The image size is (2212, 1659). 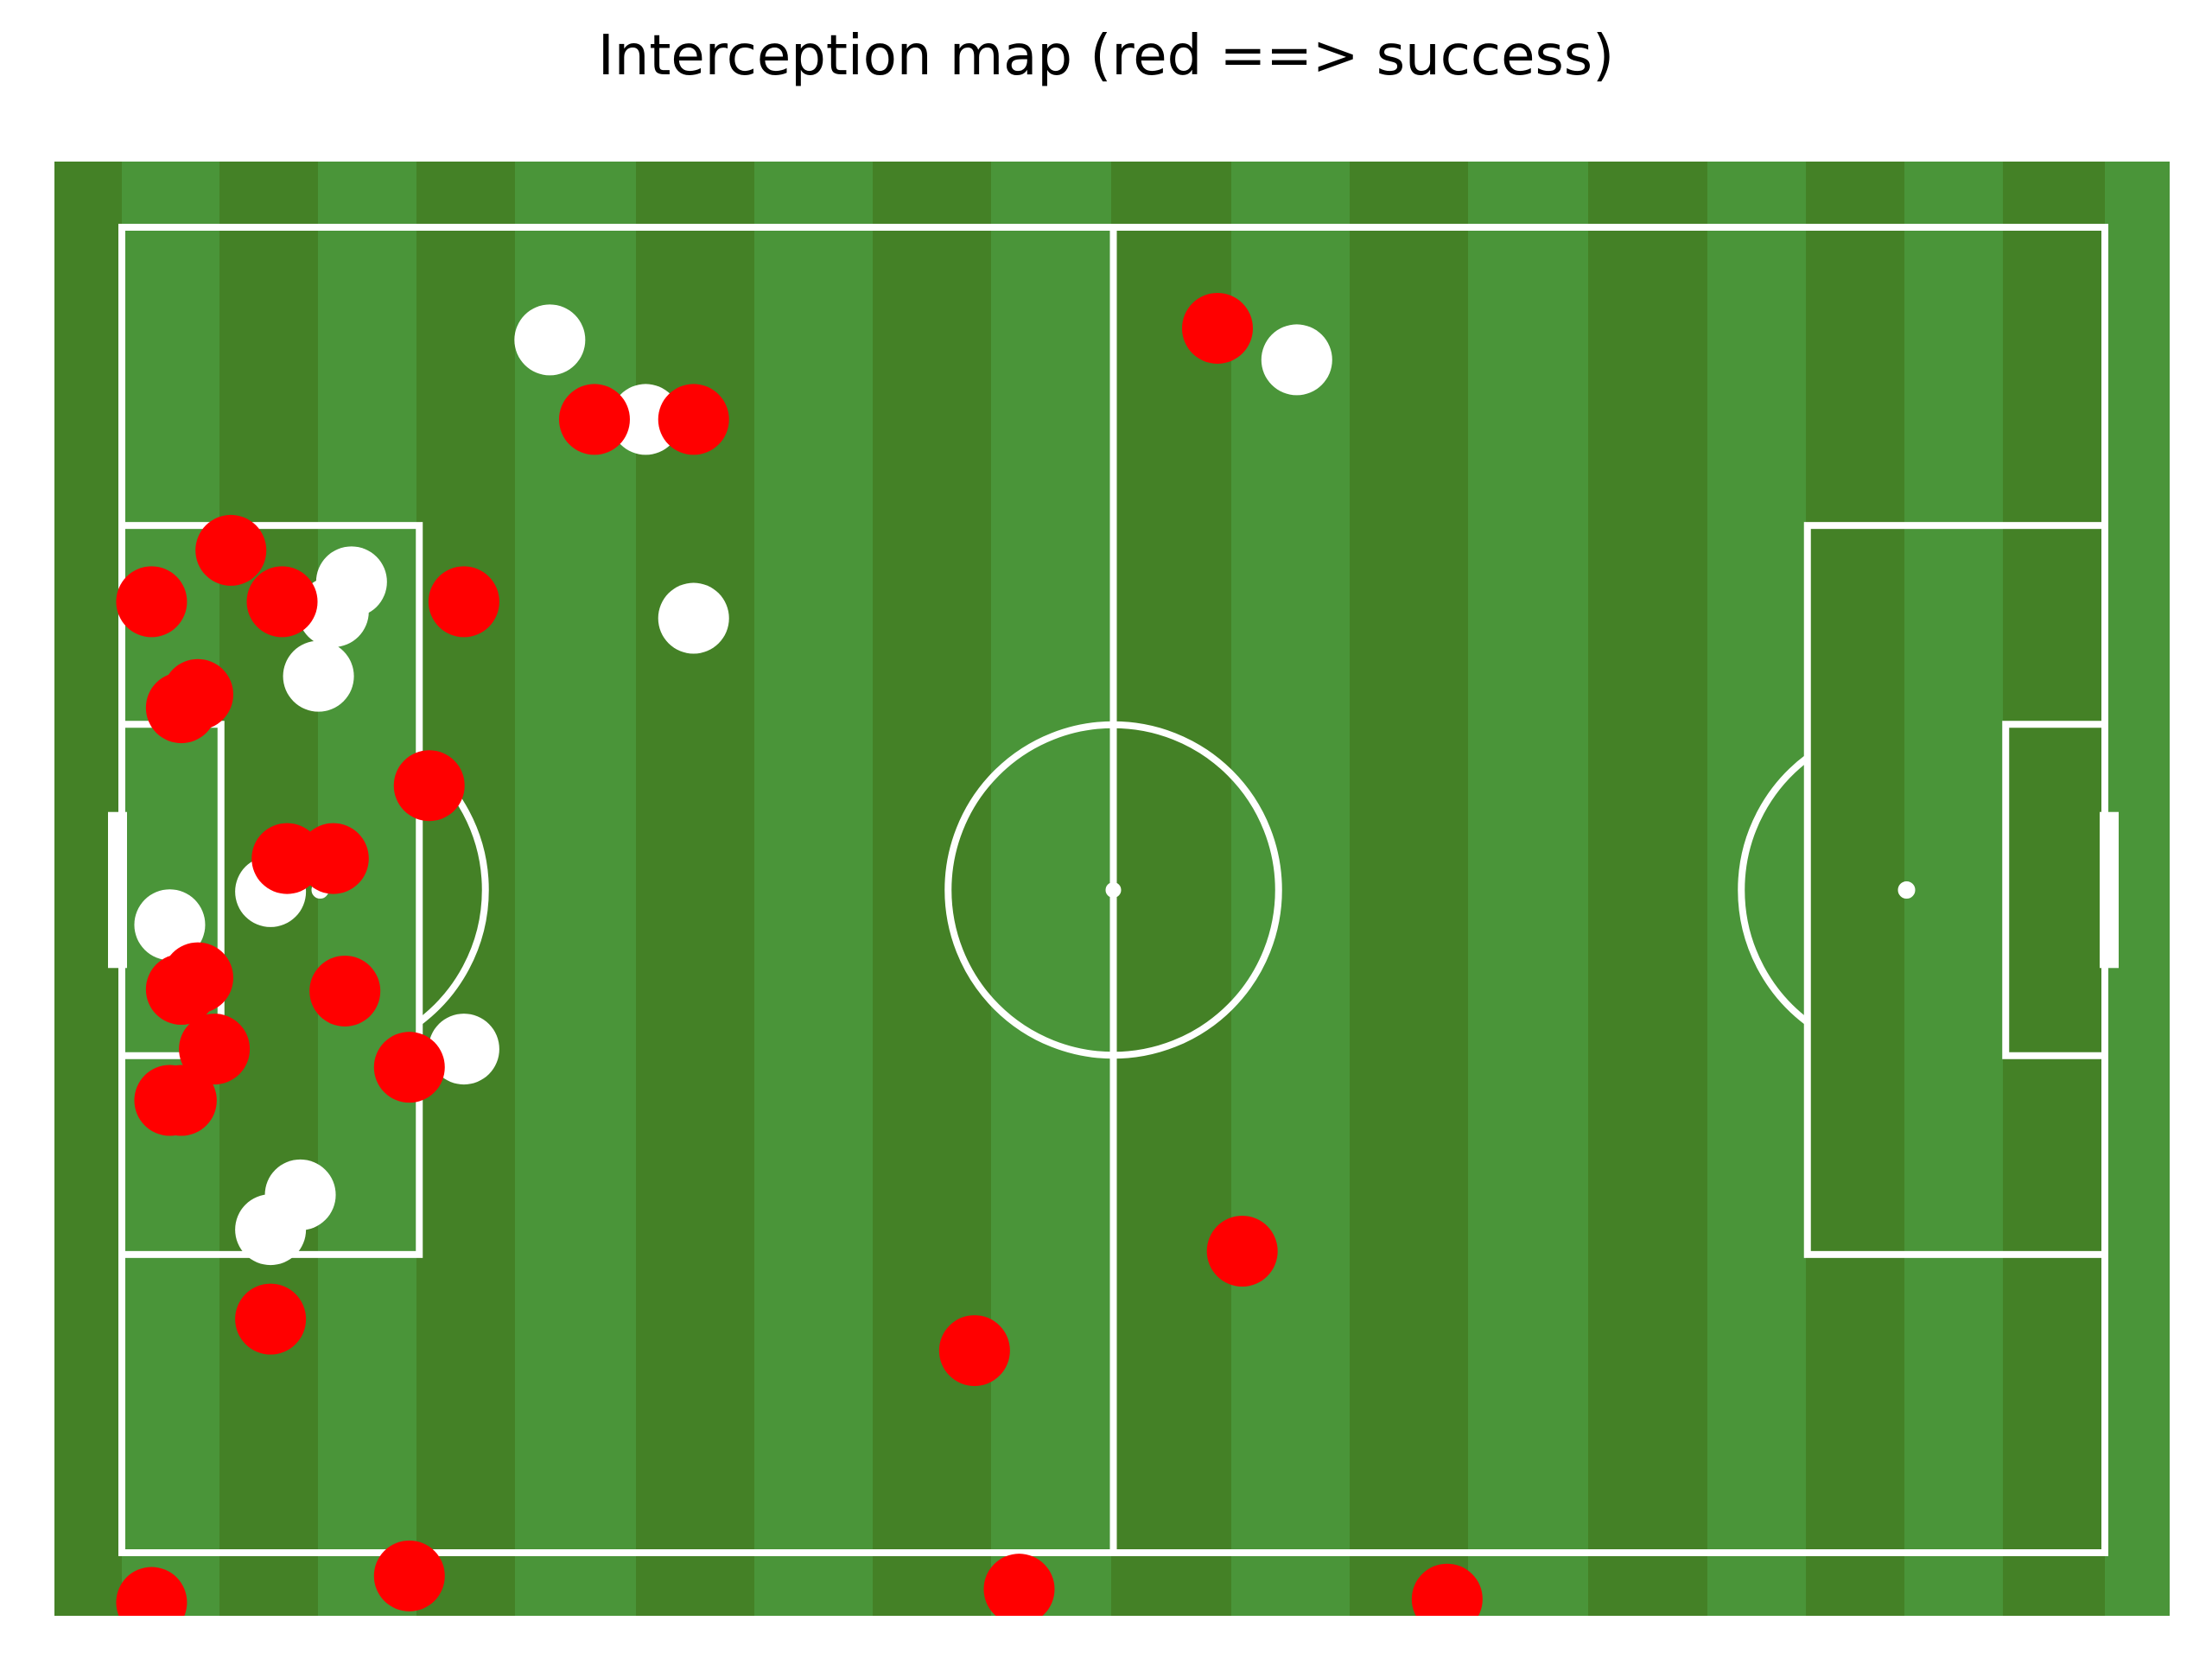 I want to click on center-circle, so click(x=1113, y=890).